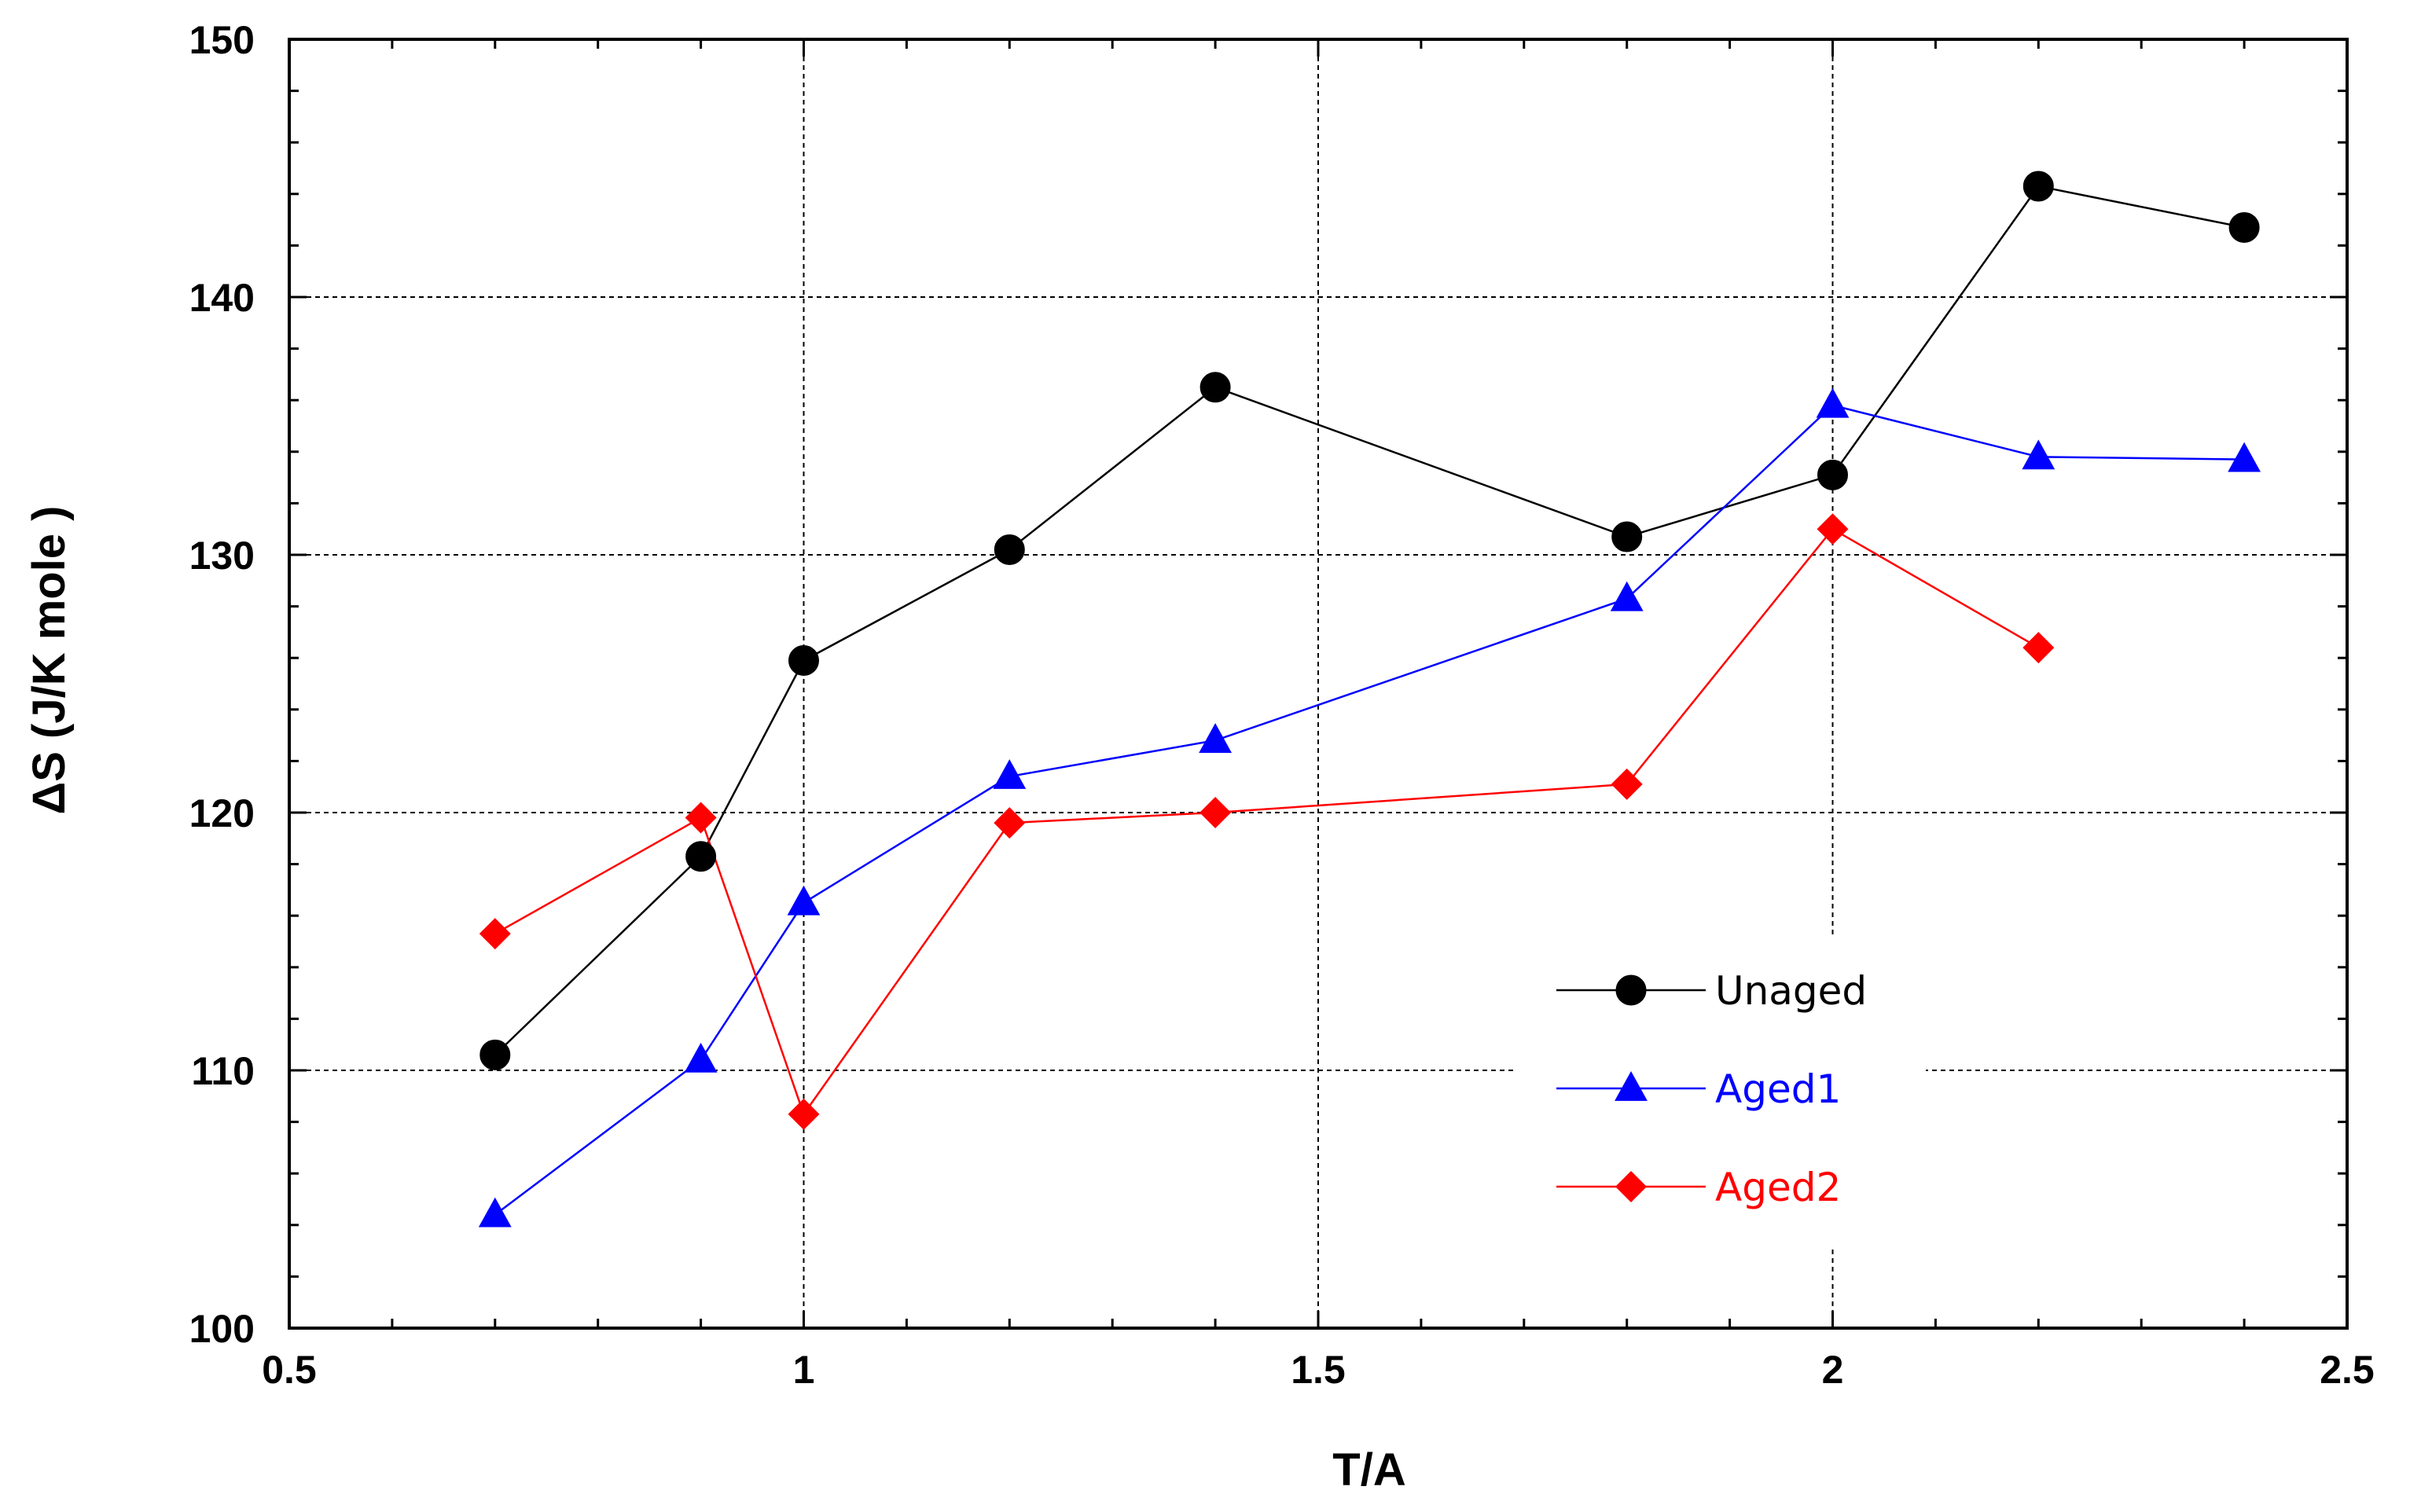 The image size is (2410, 1512). Describe the element at coordinates (1833, 1370) in the screenshot. I see `x-tick-label: 2` at that location.